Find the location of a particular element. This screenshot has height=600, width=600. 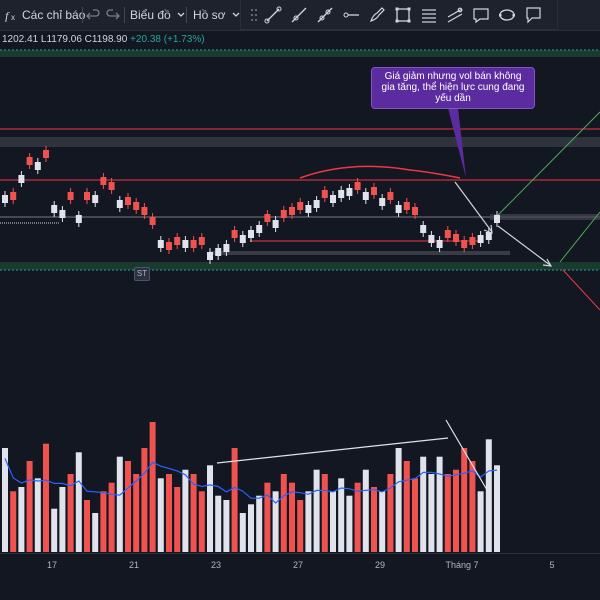

ellipse-icon is located at coordinates (507, 15).